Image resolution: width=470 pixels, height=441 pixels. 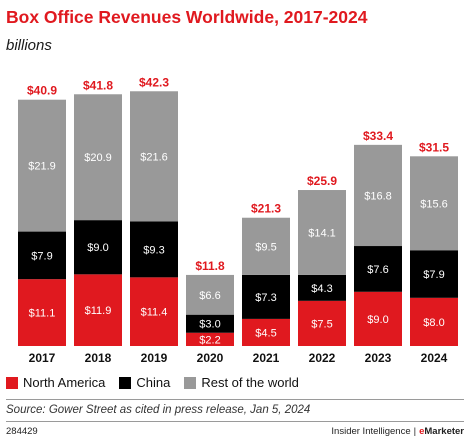 I want to click on bar-segment-north-america-2018, so click(x=98, y=310).